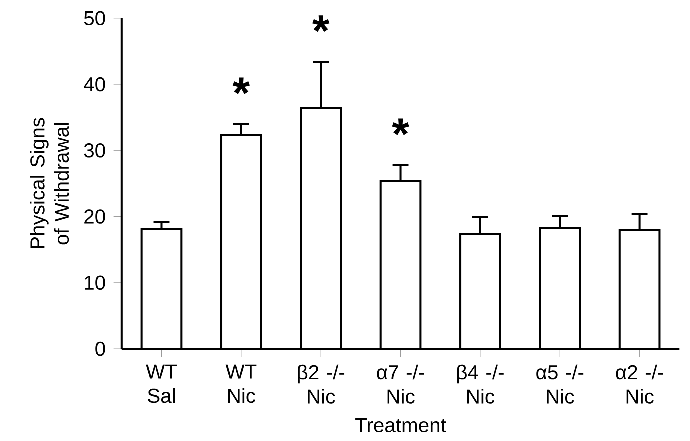 The image size is (690, 441). Describe the element at coordinates (95, 18) in the screenshot. I see `y-tick-label: 50` at that location.